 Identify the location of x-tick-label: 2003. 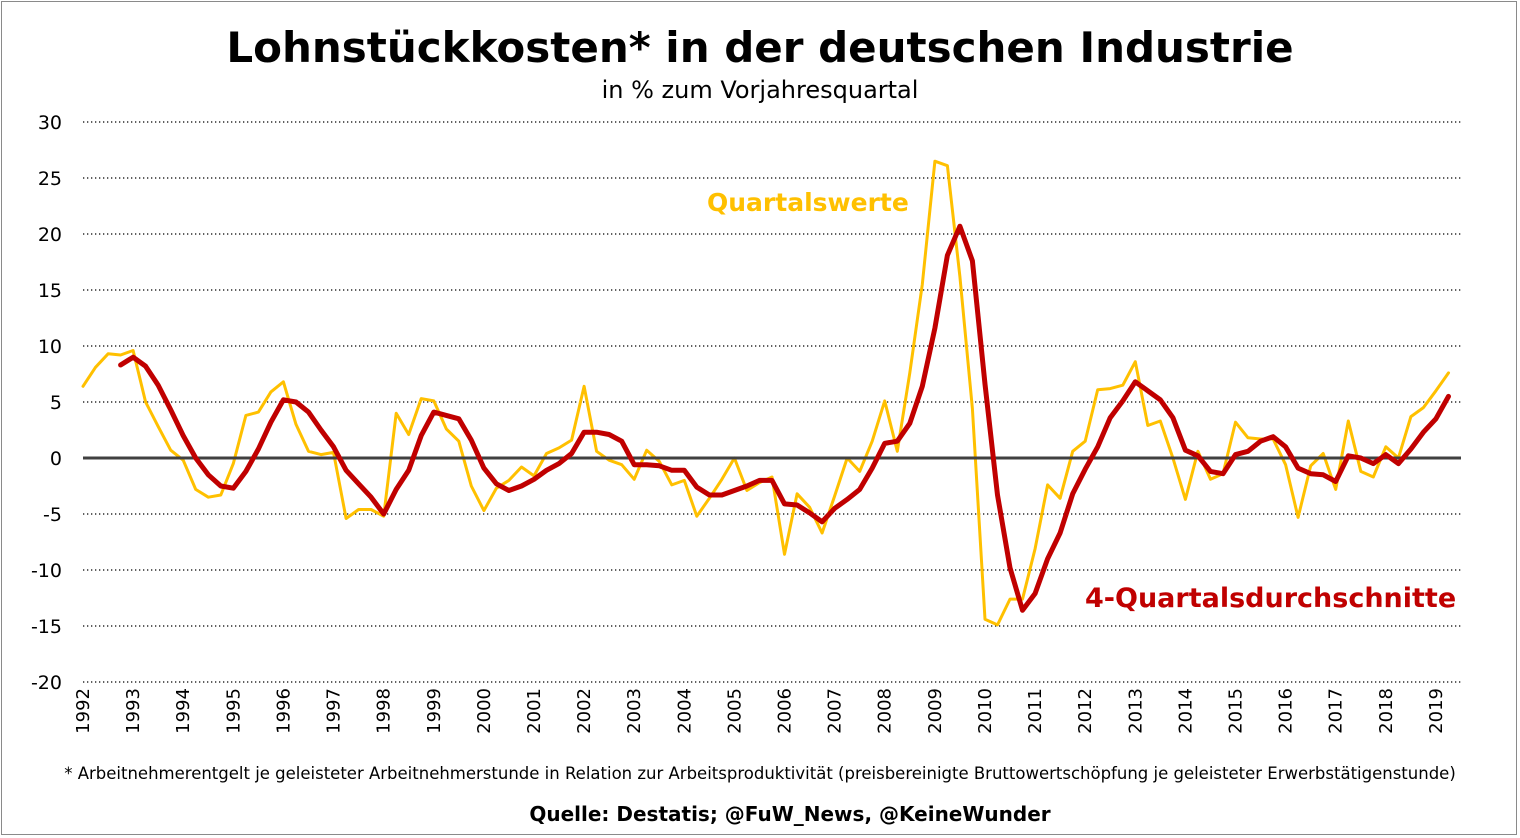
(634, 711).